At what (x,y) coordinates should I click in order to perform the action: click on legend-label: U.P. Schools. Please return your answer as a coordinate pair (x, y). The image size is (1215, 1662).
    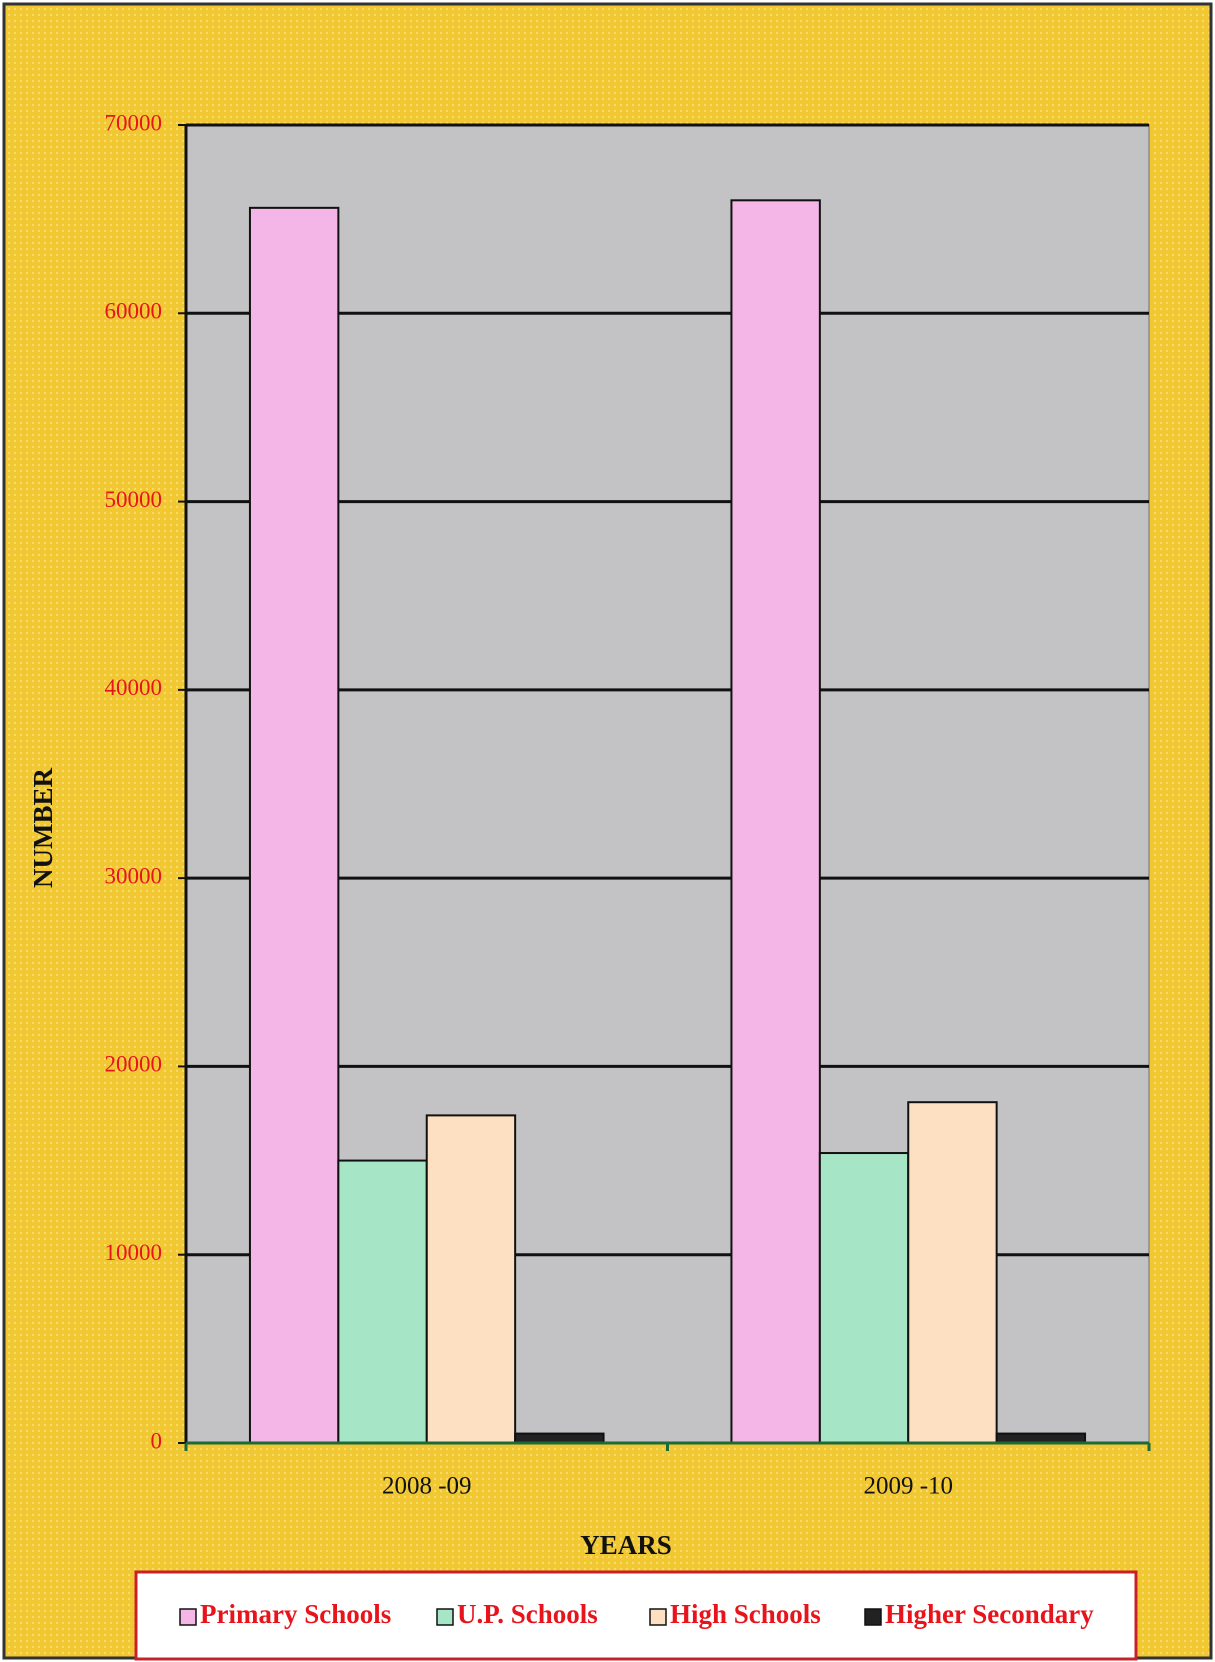
    Looking at the image, I should click on (527, 1614).